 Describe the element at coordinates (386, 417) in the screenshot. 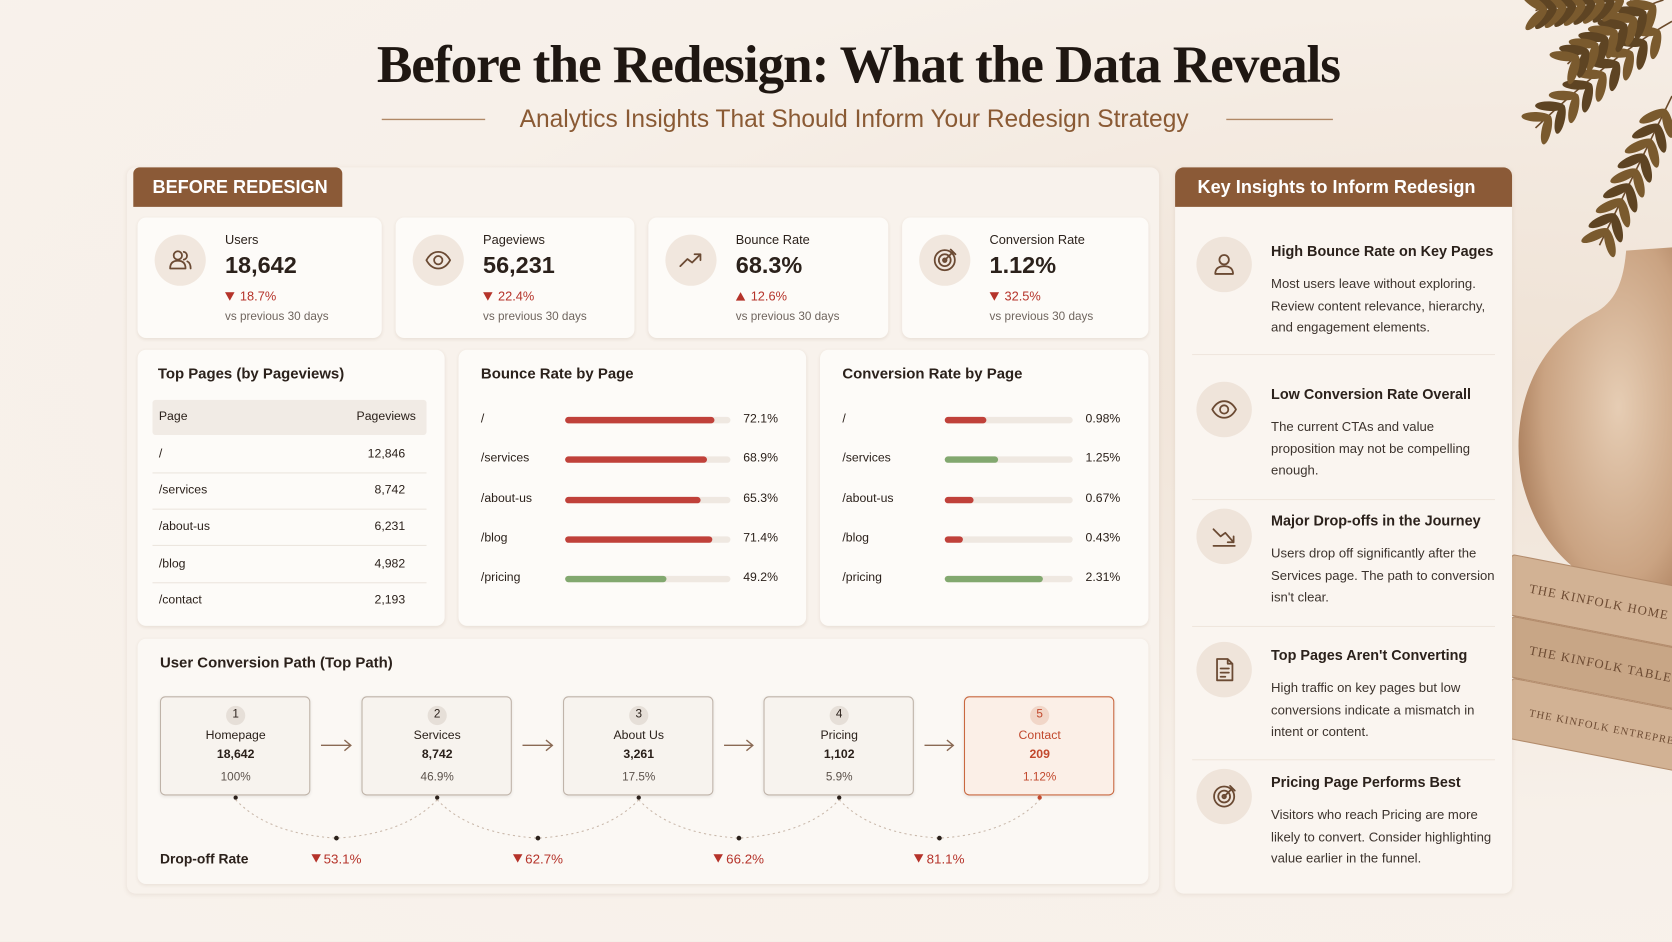

I see `table-header: Pageviews` at that location.